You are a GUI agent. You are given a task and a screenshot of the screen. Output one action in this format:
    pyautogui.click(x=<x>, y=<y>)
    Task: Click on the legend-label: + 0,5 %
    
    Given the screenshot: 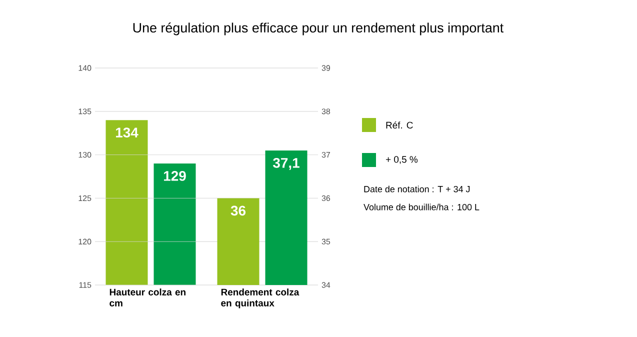 What is the action you would take?
    pyautogui.click(x=402, y=160)
    